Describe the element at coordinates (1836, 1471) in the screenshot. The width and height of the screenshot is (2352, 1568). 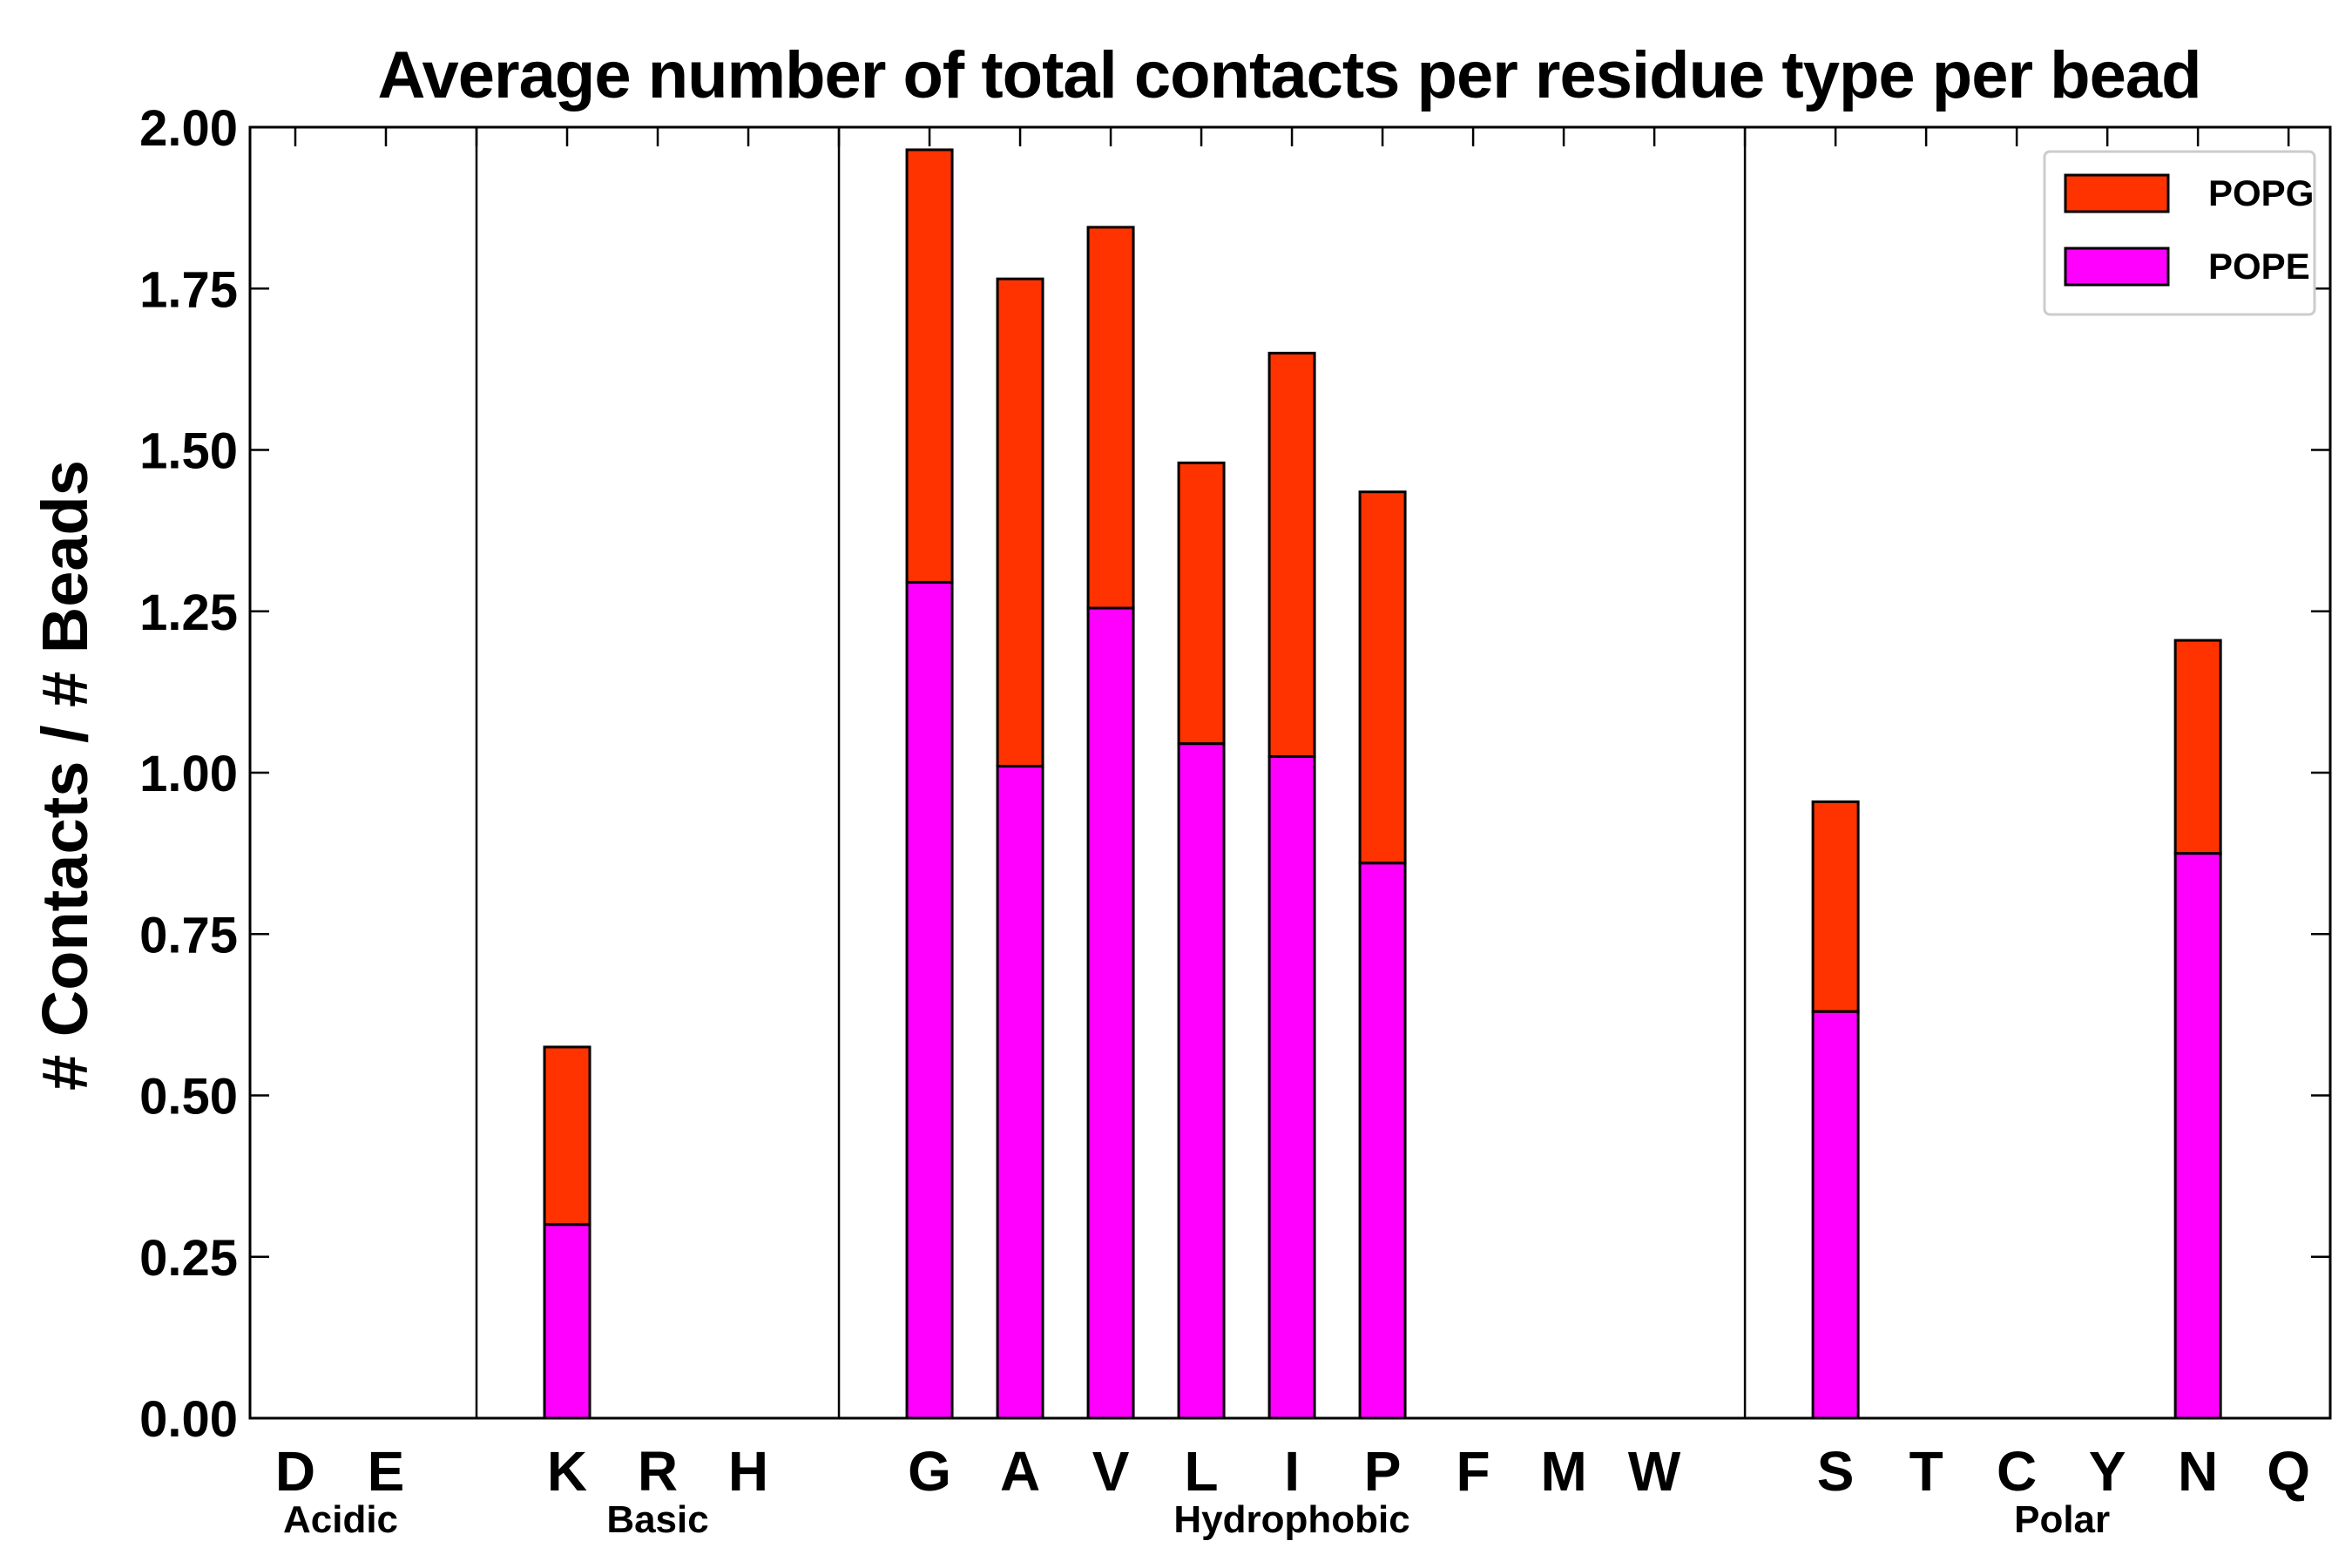
I see `x-tick-label-S: S` at that location.